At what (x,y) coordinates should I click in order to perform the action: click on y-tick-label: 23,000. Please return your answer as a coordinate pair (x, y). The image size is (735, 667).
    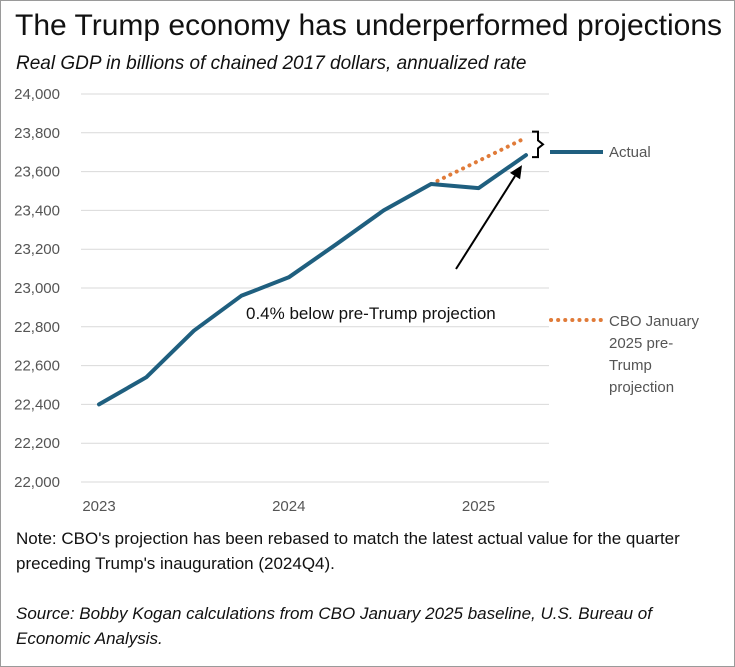
    Looking at the image, I should click on (37, 288).